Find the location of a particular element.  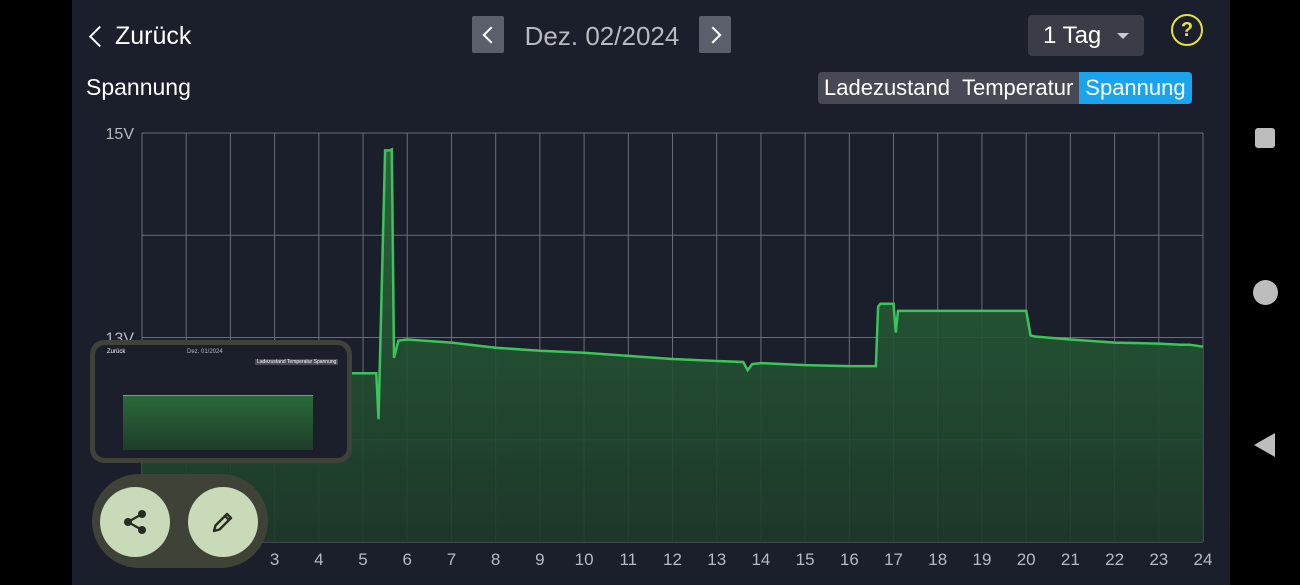

x-tick-label: 9 is located at coordinates (539, 559).